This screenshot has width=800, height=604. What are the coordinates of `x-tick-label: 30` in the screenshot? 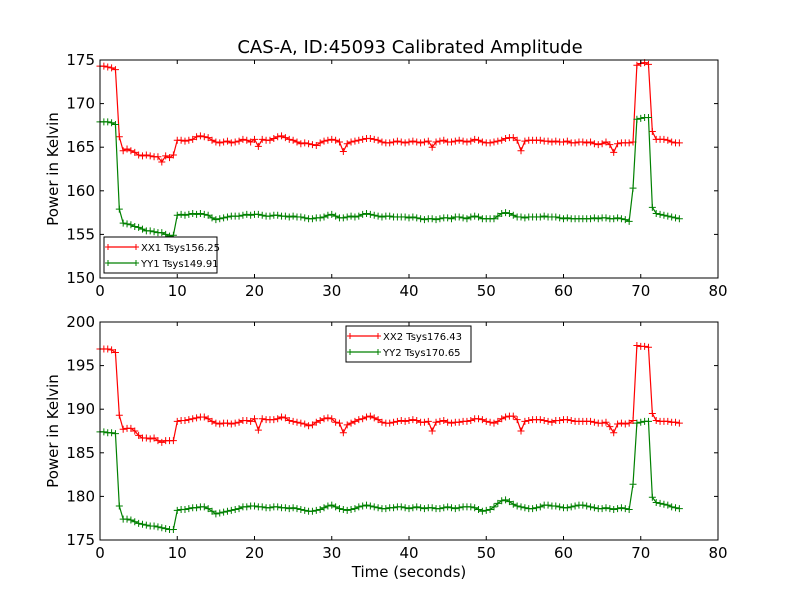 It's located at (331, 291).